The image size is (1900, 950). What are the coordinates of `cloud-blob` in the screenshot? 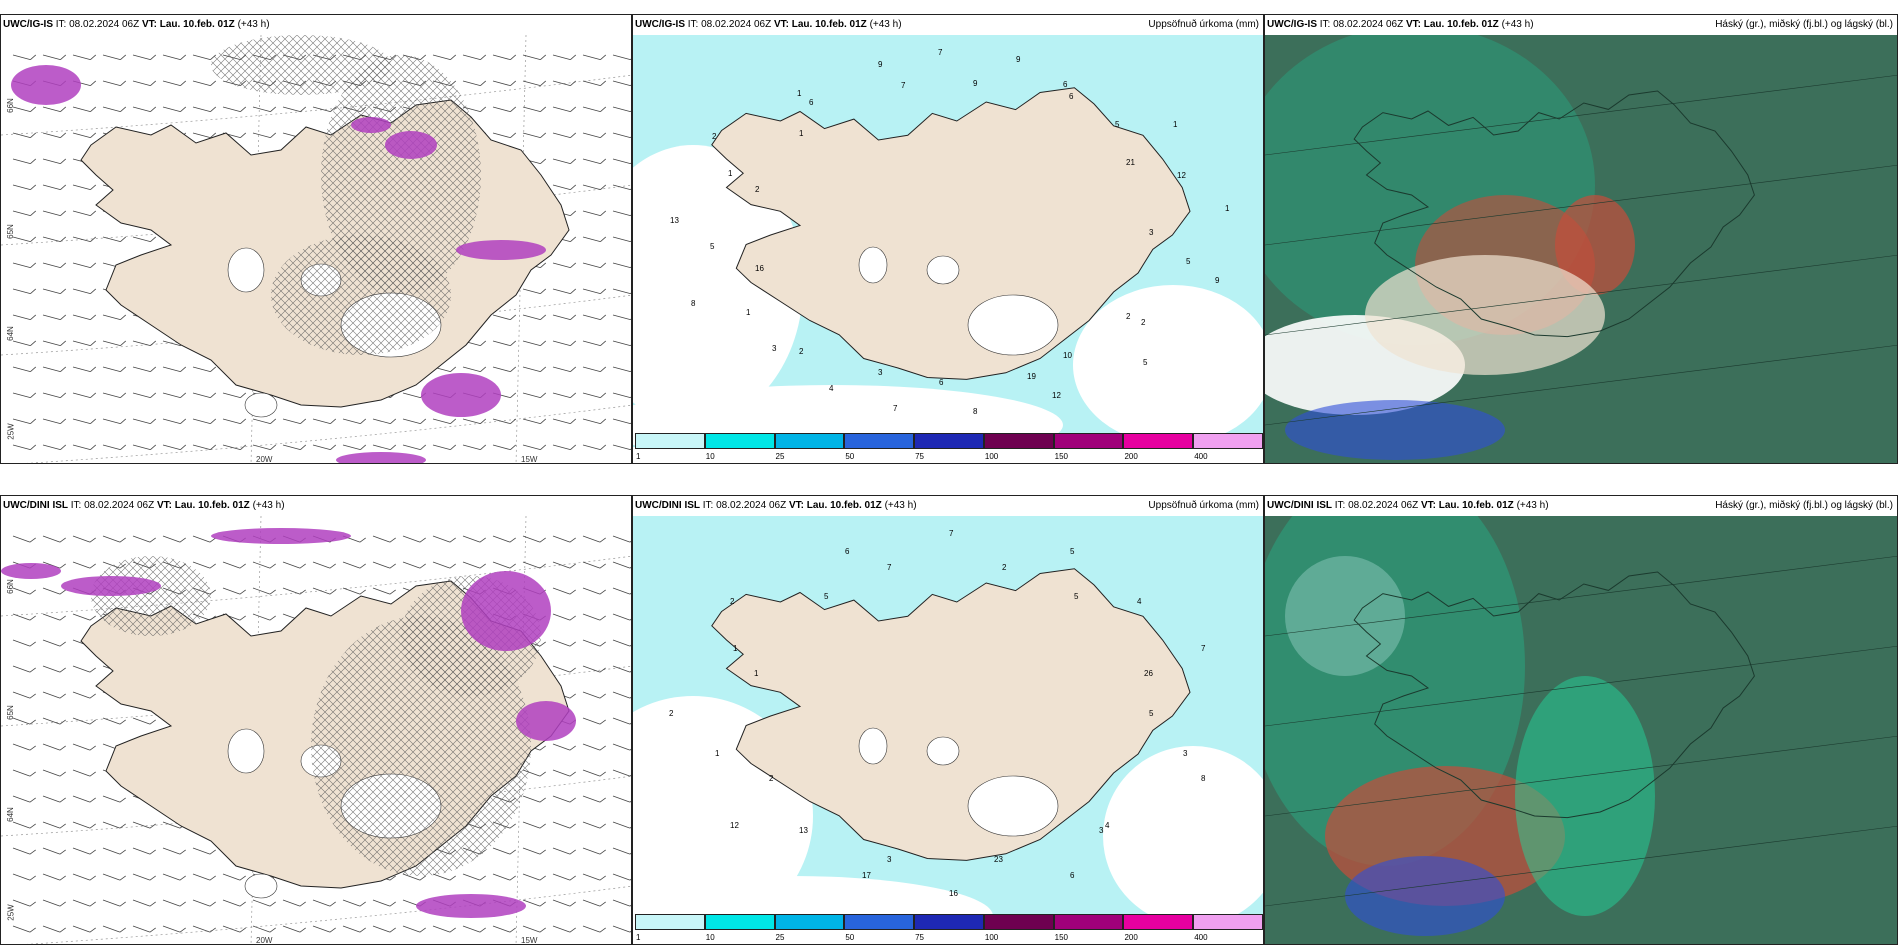 It's located at (1595, 245).